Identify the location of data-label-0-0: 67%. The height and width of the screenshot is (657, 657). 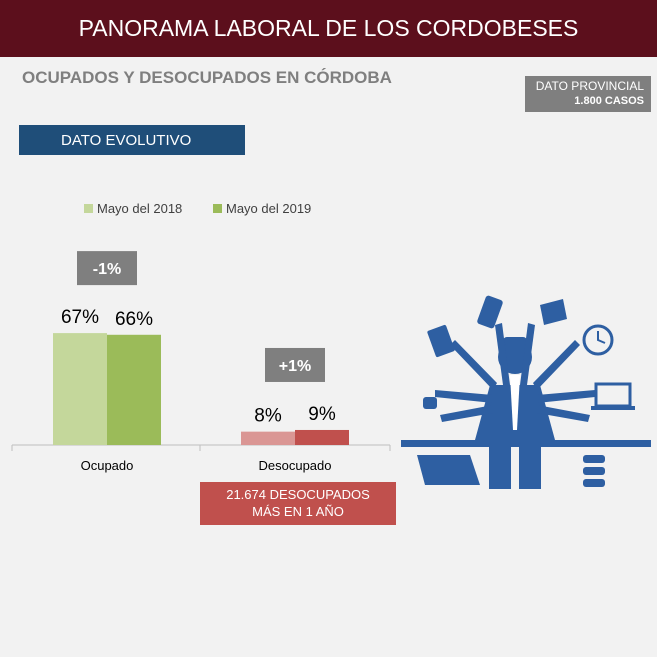
(80, 317).